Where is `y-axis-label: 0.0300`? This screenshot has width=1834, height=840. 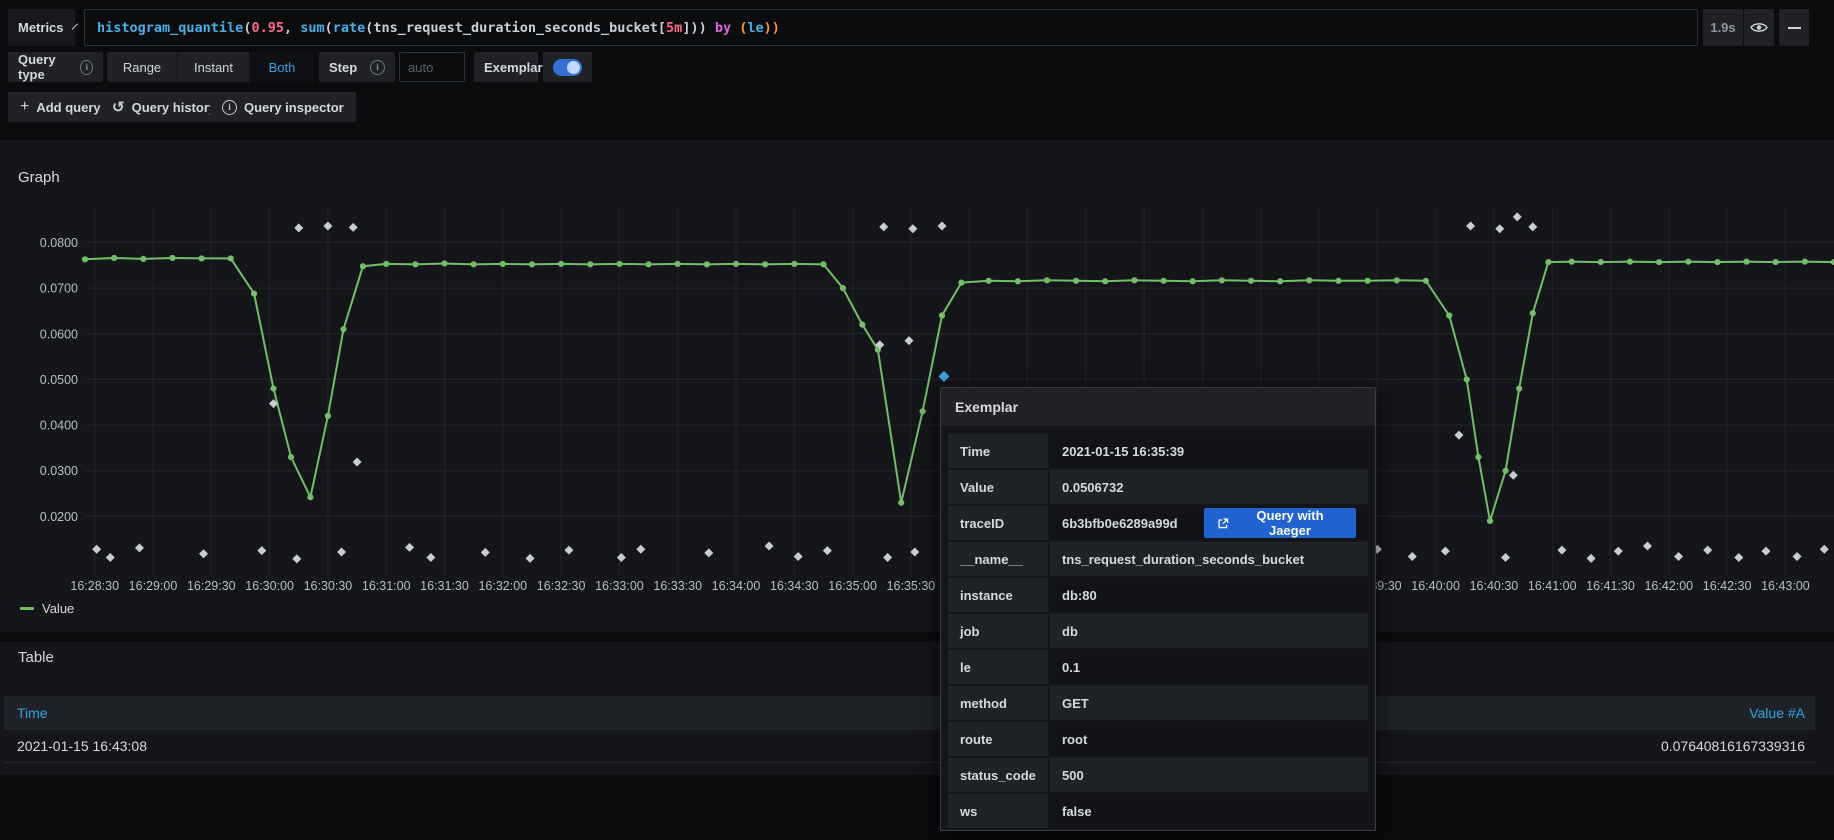 y-axis-label: 0.0300 is located at coordinates (59, 471).